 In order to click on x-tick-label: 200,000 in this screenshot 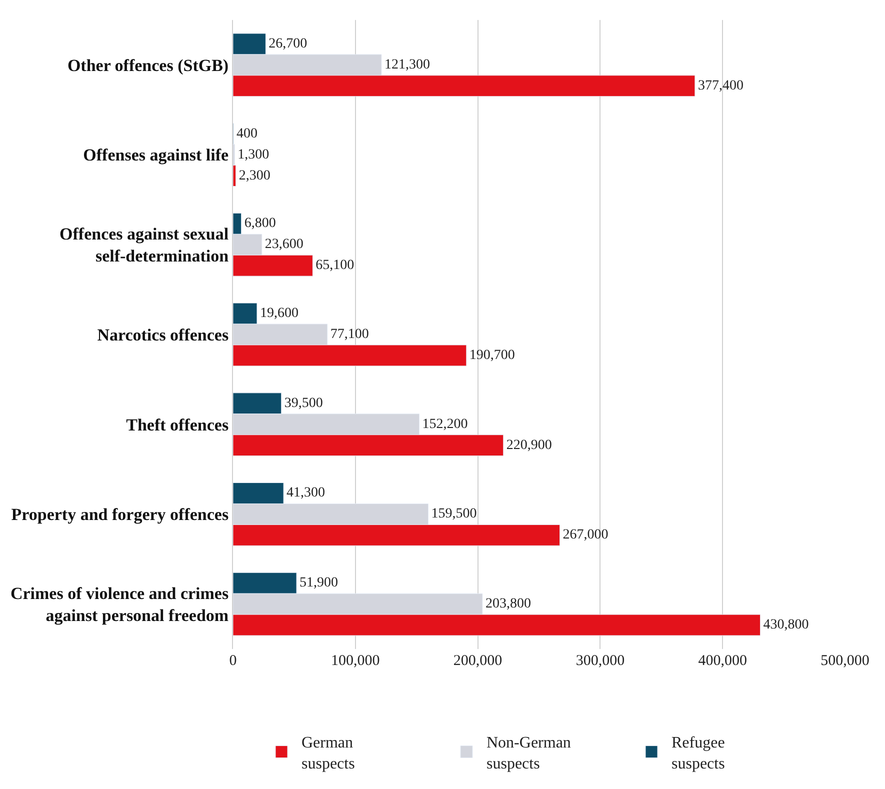, I will do `click(477, 661)`.